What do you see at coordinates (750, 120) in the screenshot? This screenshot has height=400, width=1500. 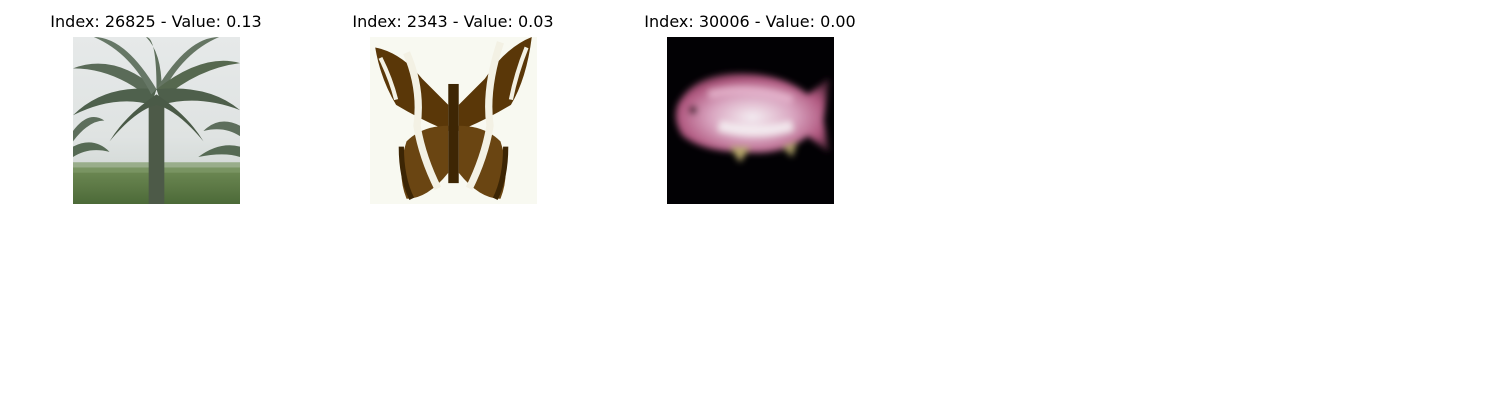 I see `fish-image` at bounding box center [750, 120].